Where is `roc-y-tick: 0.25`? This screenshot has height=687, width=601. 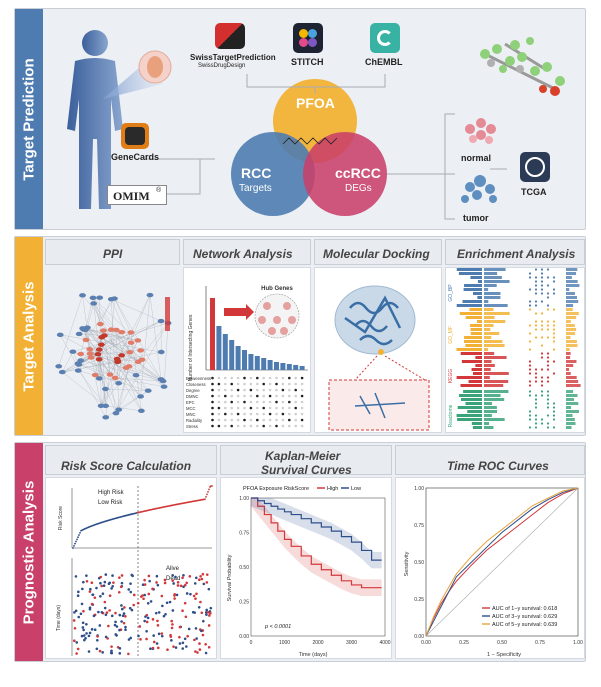 roc-y-tick: 0.25 is located at coordinates (419, 600).